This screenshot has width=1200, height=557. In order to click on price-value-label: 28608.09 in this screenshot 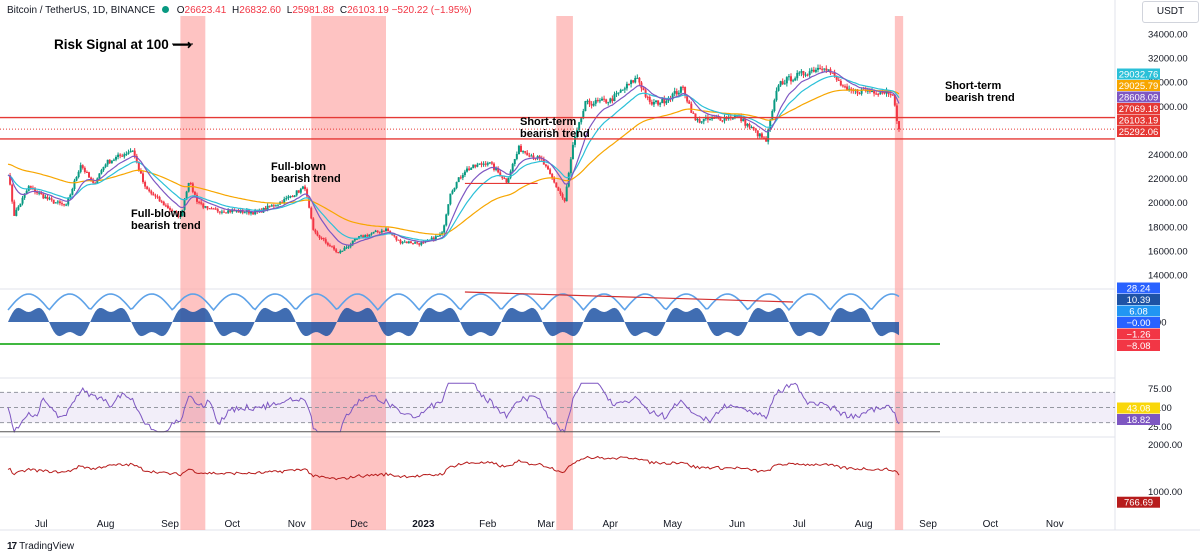, I will do `click(1139, 98)`.